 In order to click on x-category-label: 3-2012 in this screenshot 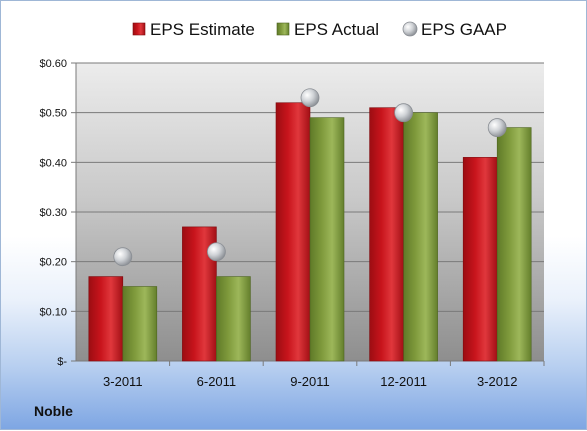, I will do `click(497, 381)`.